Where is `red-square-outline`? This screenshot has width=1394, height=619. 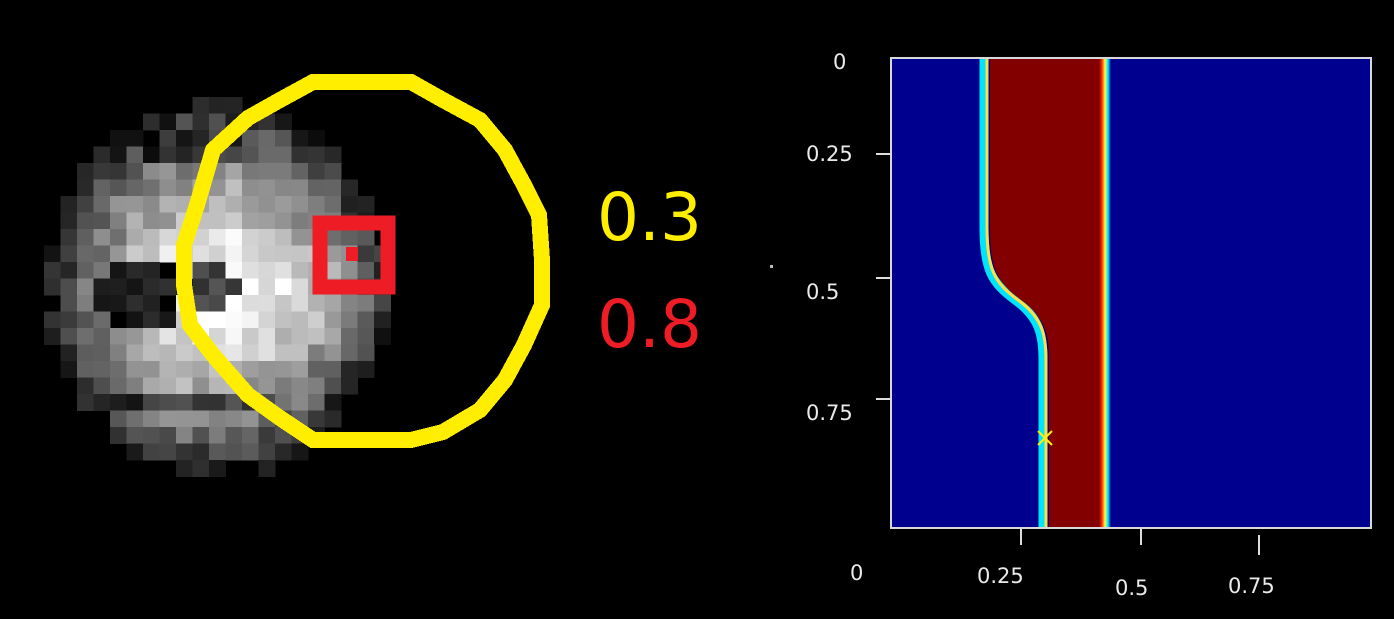
red-square-outline is located at coordinates (354, 255).